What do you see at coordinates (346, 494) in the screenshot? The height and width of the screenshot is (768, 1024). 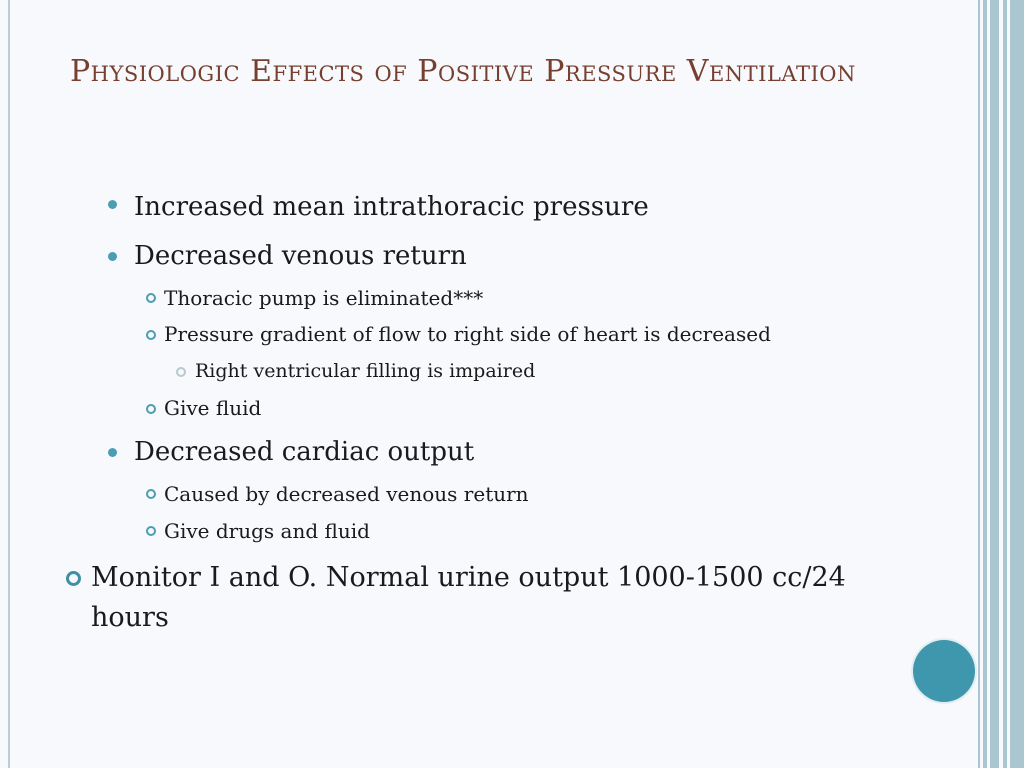 I see `sub-bullet-item: Caused by decreased venous return` at bounding box center [346, 494].